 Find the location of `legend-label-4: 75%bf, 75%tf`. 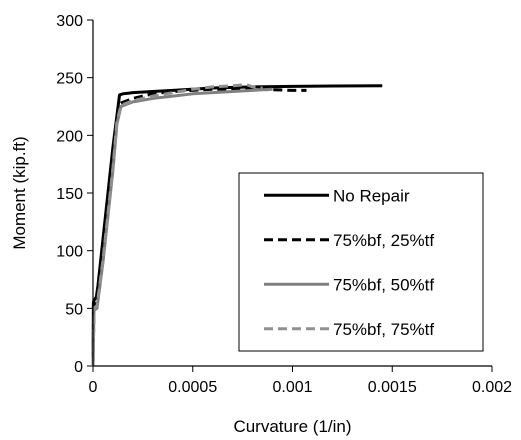

legend-label-4: 75%bf, 75%tf is located at coordinates (383, 329).